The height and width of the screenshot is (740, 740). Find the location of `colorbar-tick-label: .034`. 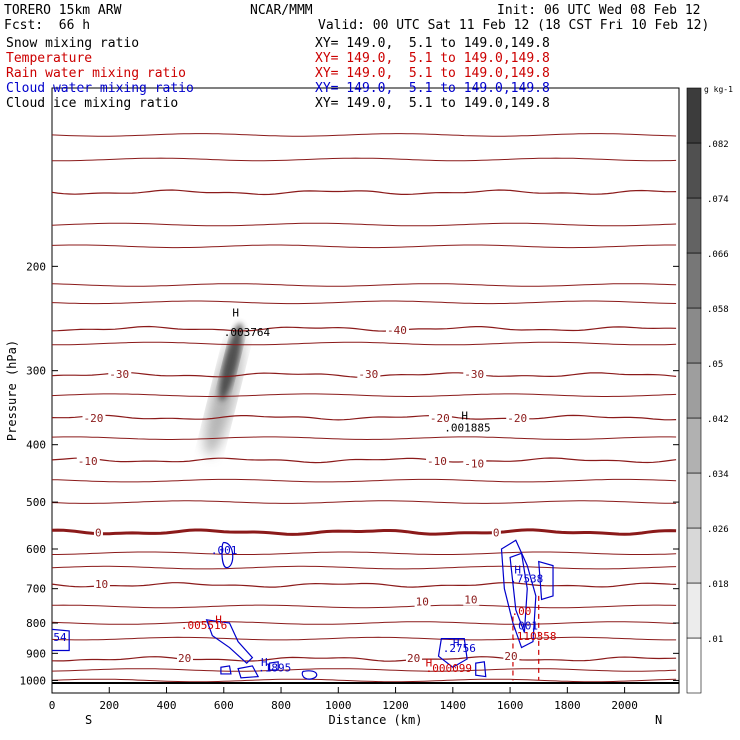

colorbar-tick-label: .034 is located at coordinates (718, 475).